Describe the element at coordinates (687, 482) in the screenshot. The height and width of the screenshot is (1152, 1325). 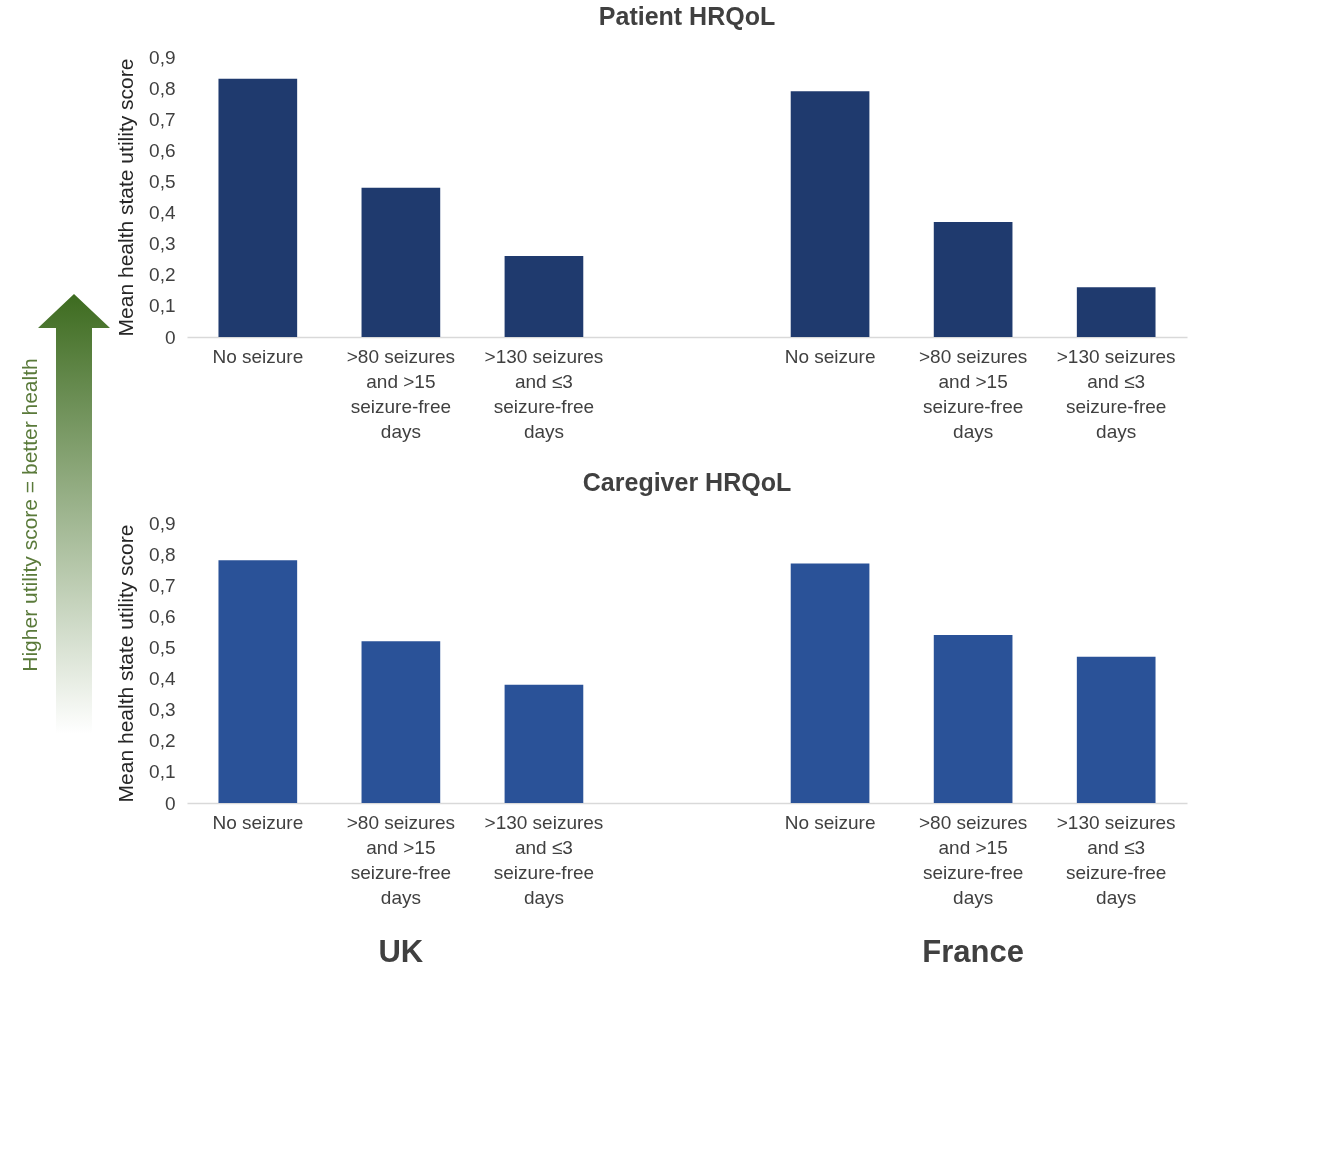
I see `chart-title: Caregiver HRQoL` at that location.